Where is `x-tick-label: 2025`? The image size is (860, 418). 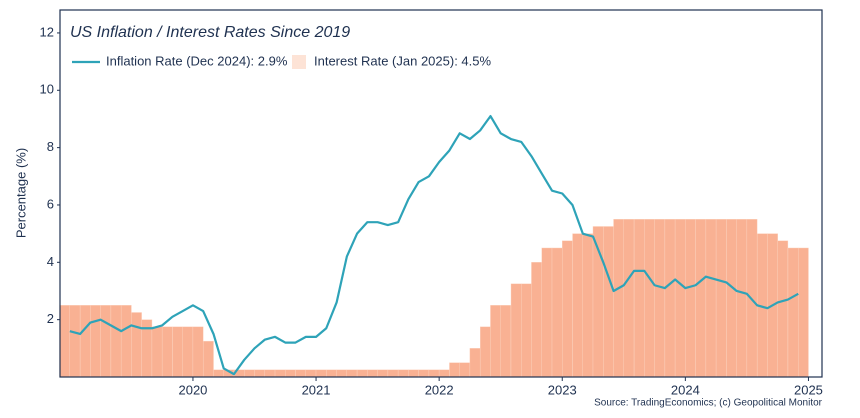
x-tick-label: 2025 is located at coordinates (808, 389).